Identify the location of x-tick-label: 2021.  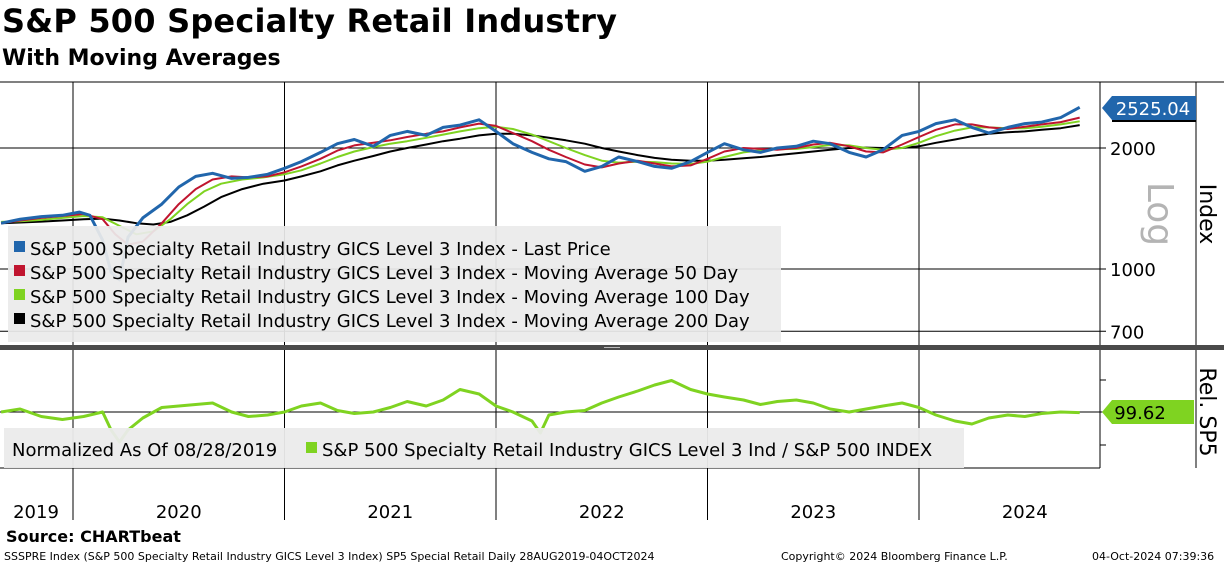
(390, 512).